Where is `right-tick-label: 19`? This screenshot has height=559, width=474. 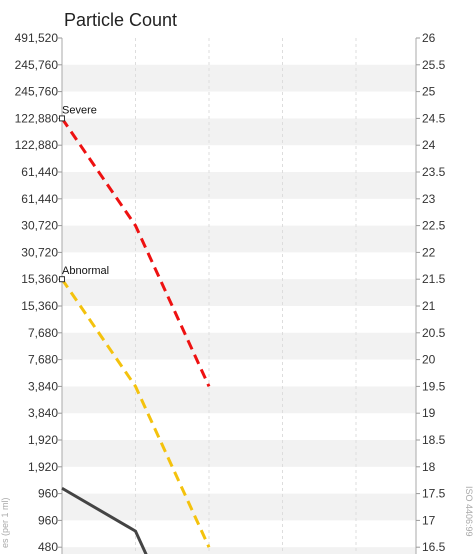
right-tick-label: 19 is located at coordinates (429, 413).